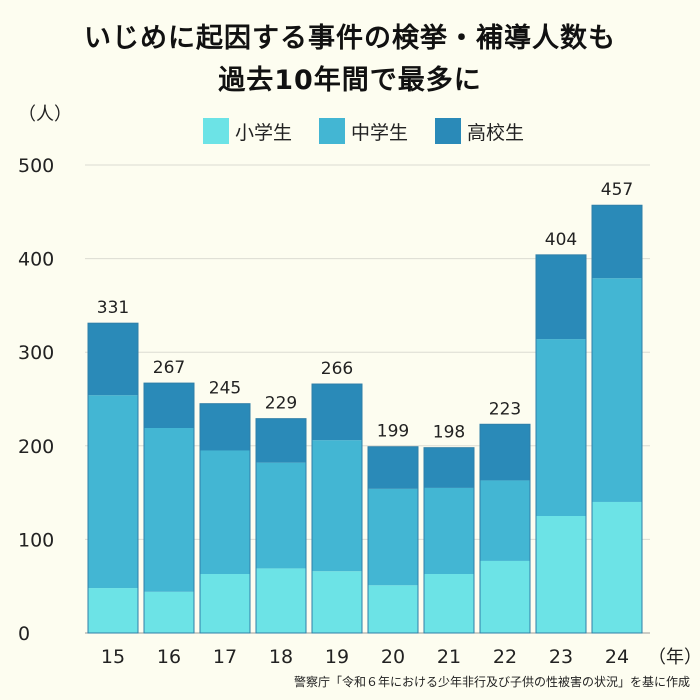  I want to click on chart-title-line-2: 過去10年間で最多に, so click(350, 80).